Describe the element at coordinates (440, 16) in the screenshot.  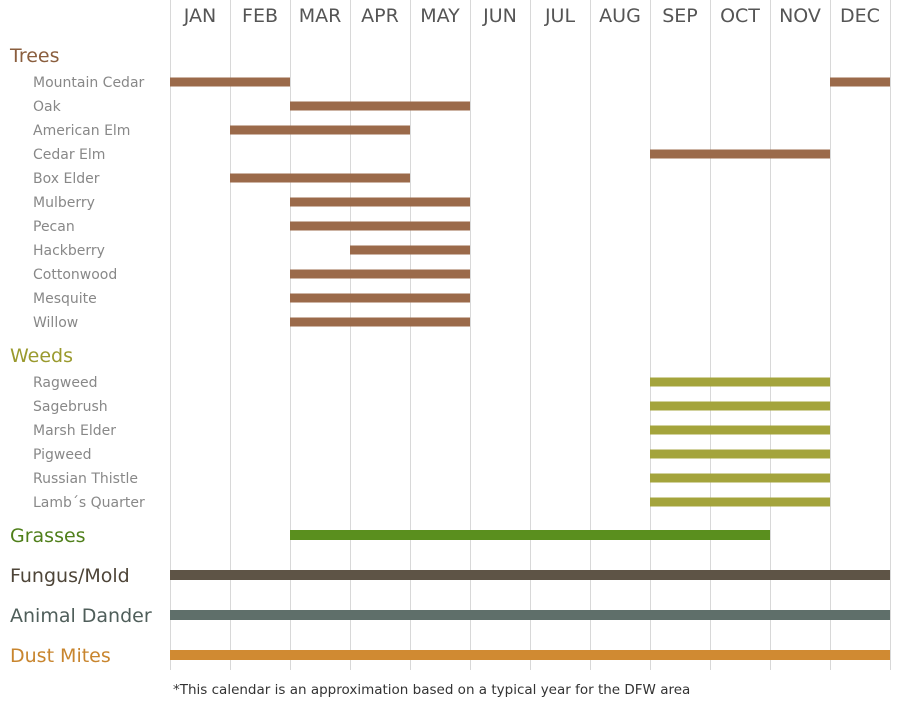
I see `month-label-may: MAY` at that location.